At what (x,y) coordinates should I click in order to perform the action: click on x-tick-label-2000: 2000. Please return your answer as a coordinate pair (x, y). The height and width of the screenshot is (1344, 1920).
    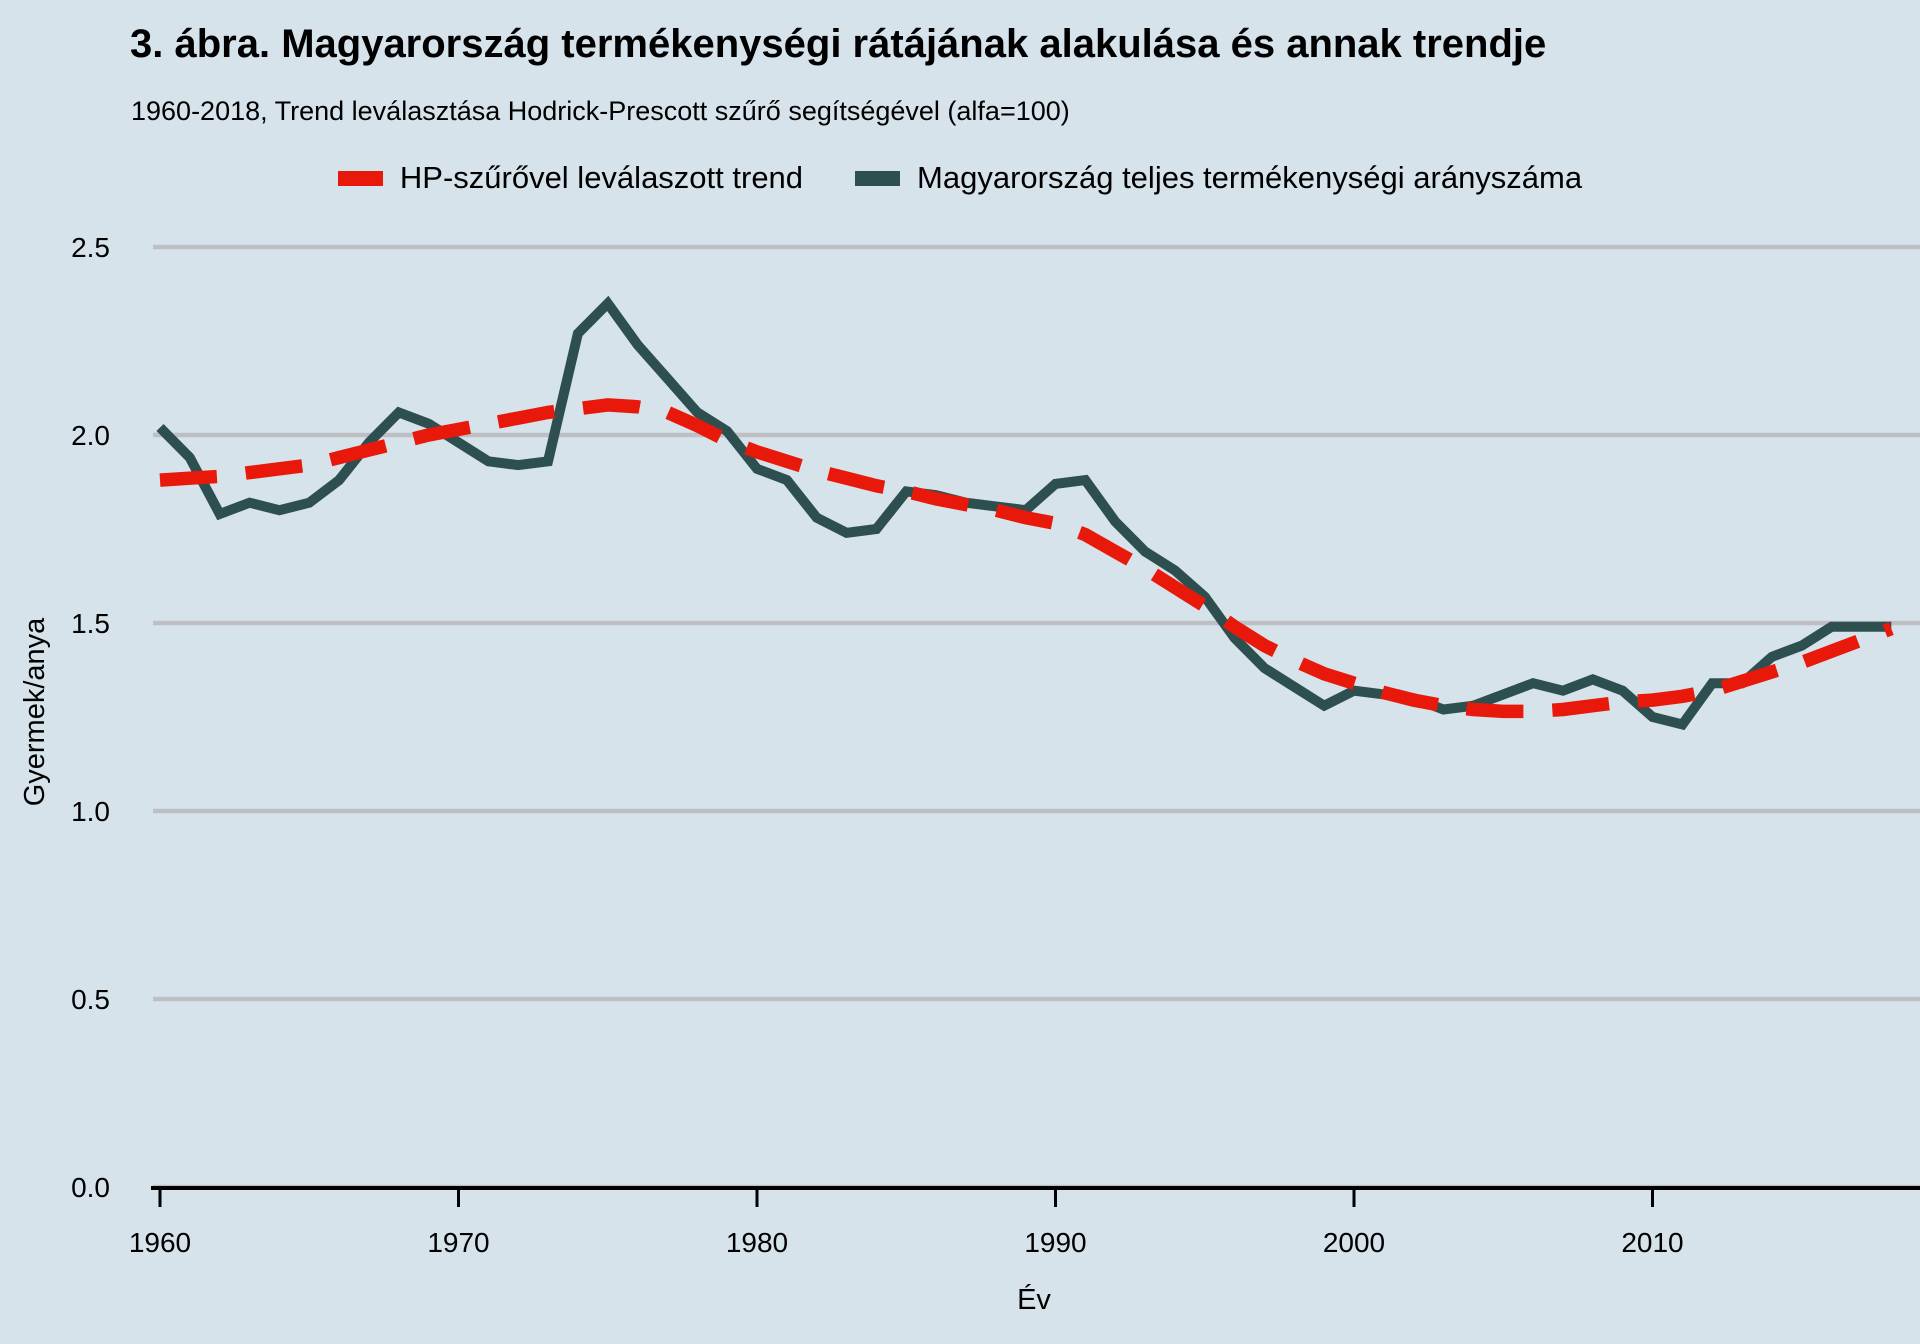
    Looking at the image, I should click on (1354, 1242).